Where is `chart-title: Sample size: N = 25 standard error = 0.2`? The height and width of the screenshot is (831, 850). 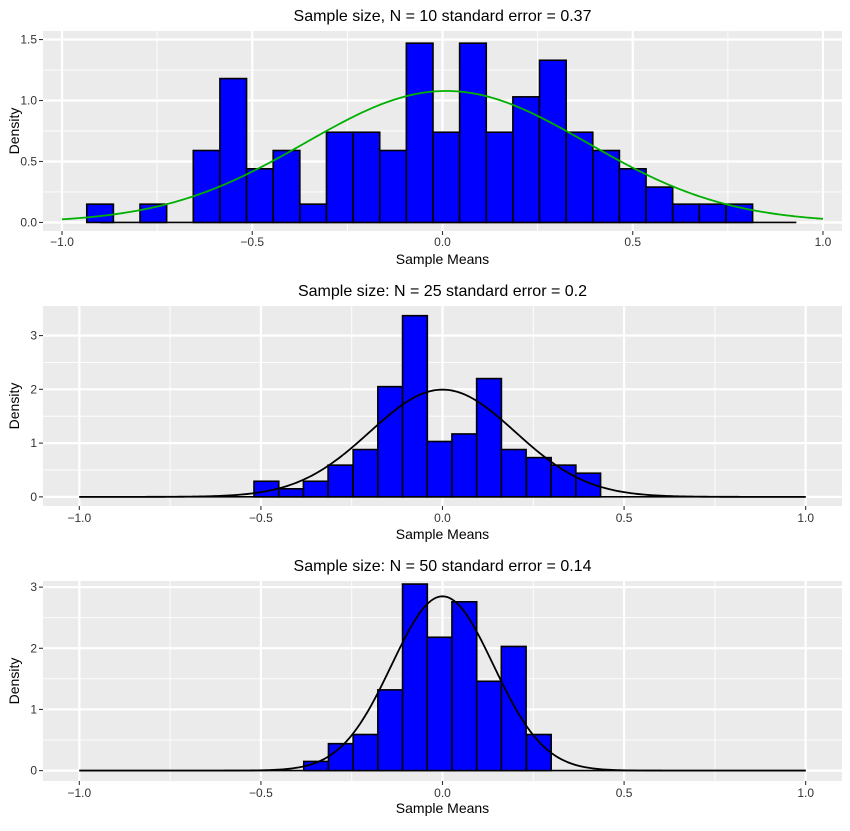 chart-title: Sample size: N = 25 standard error = 0.2 is located at coordinates (442, 291).